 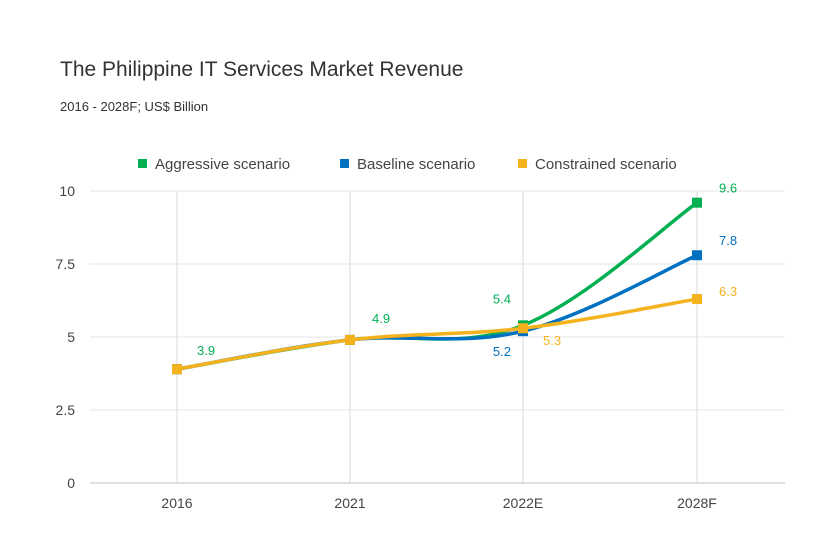 What do you see at coordinates (416, 164) in the screenshot?
I see `legend-label: Baseline scenario` at bounding box center [416, 164].